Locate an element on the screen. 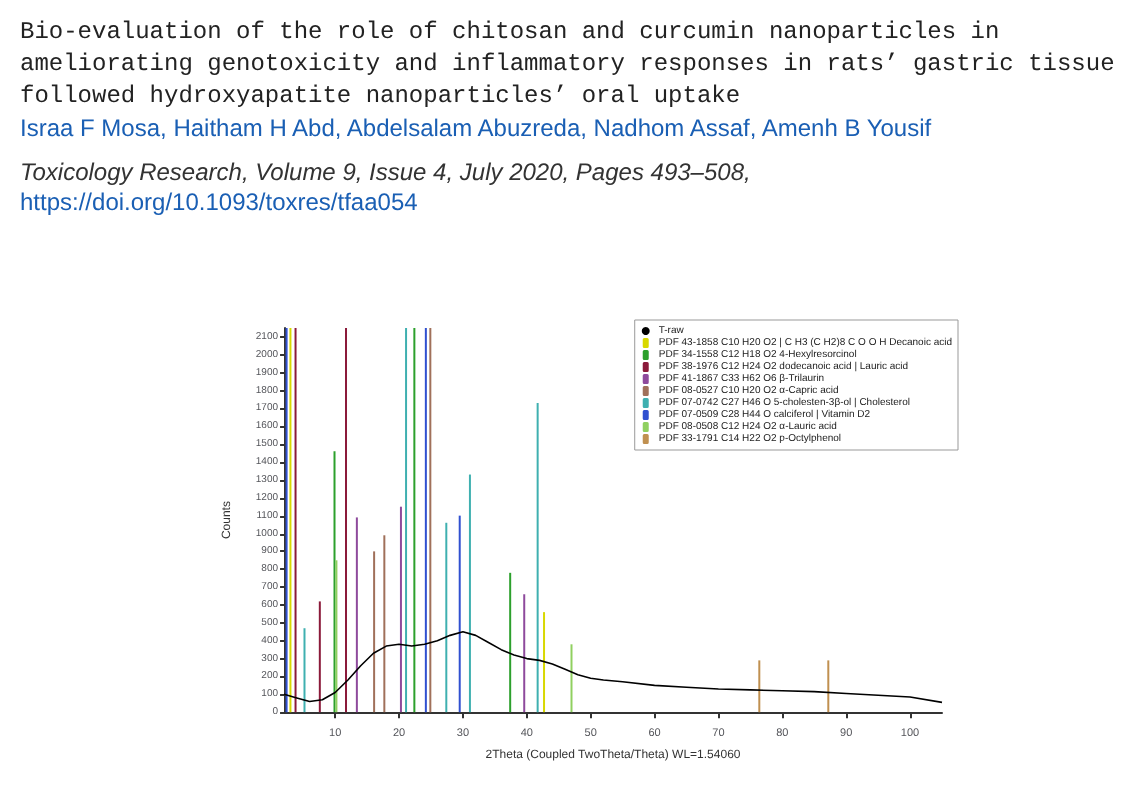  line-series is located at coordinates (613, 667).